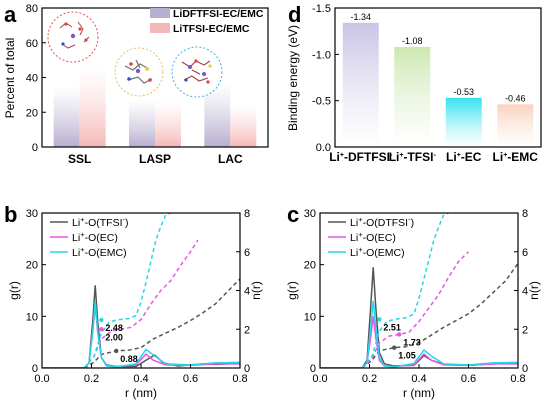  I want to click on legend-label-2-text: -O(EMC), so click(106, 253).